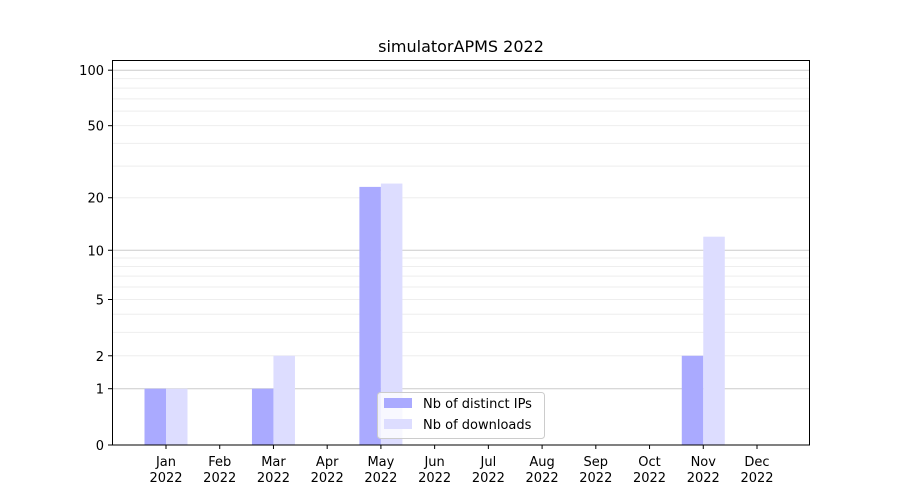  I want to click on legend-label: Nb of downloads, so click(477, 425).